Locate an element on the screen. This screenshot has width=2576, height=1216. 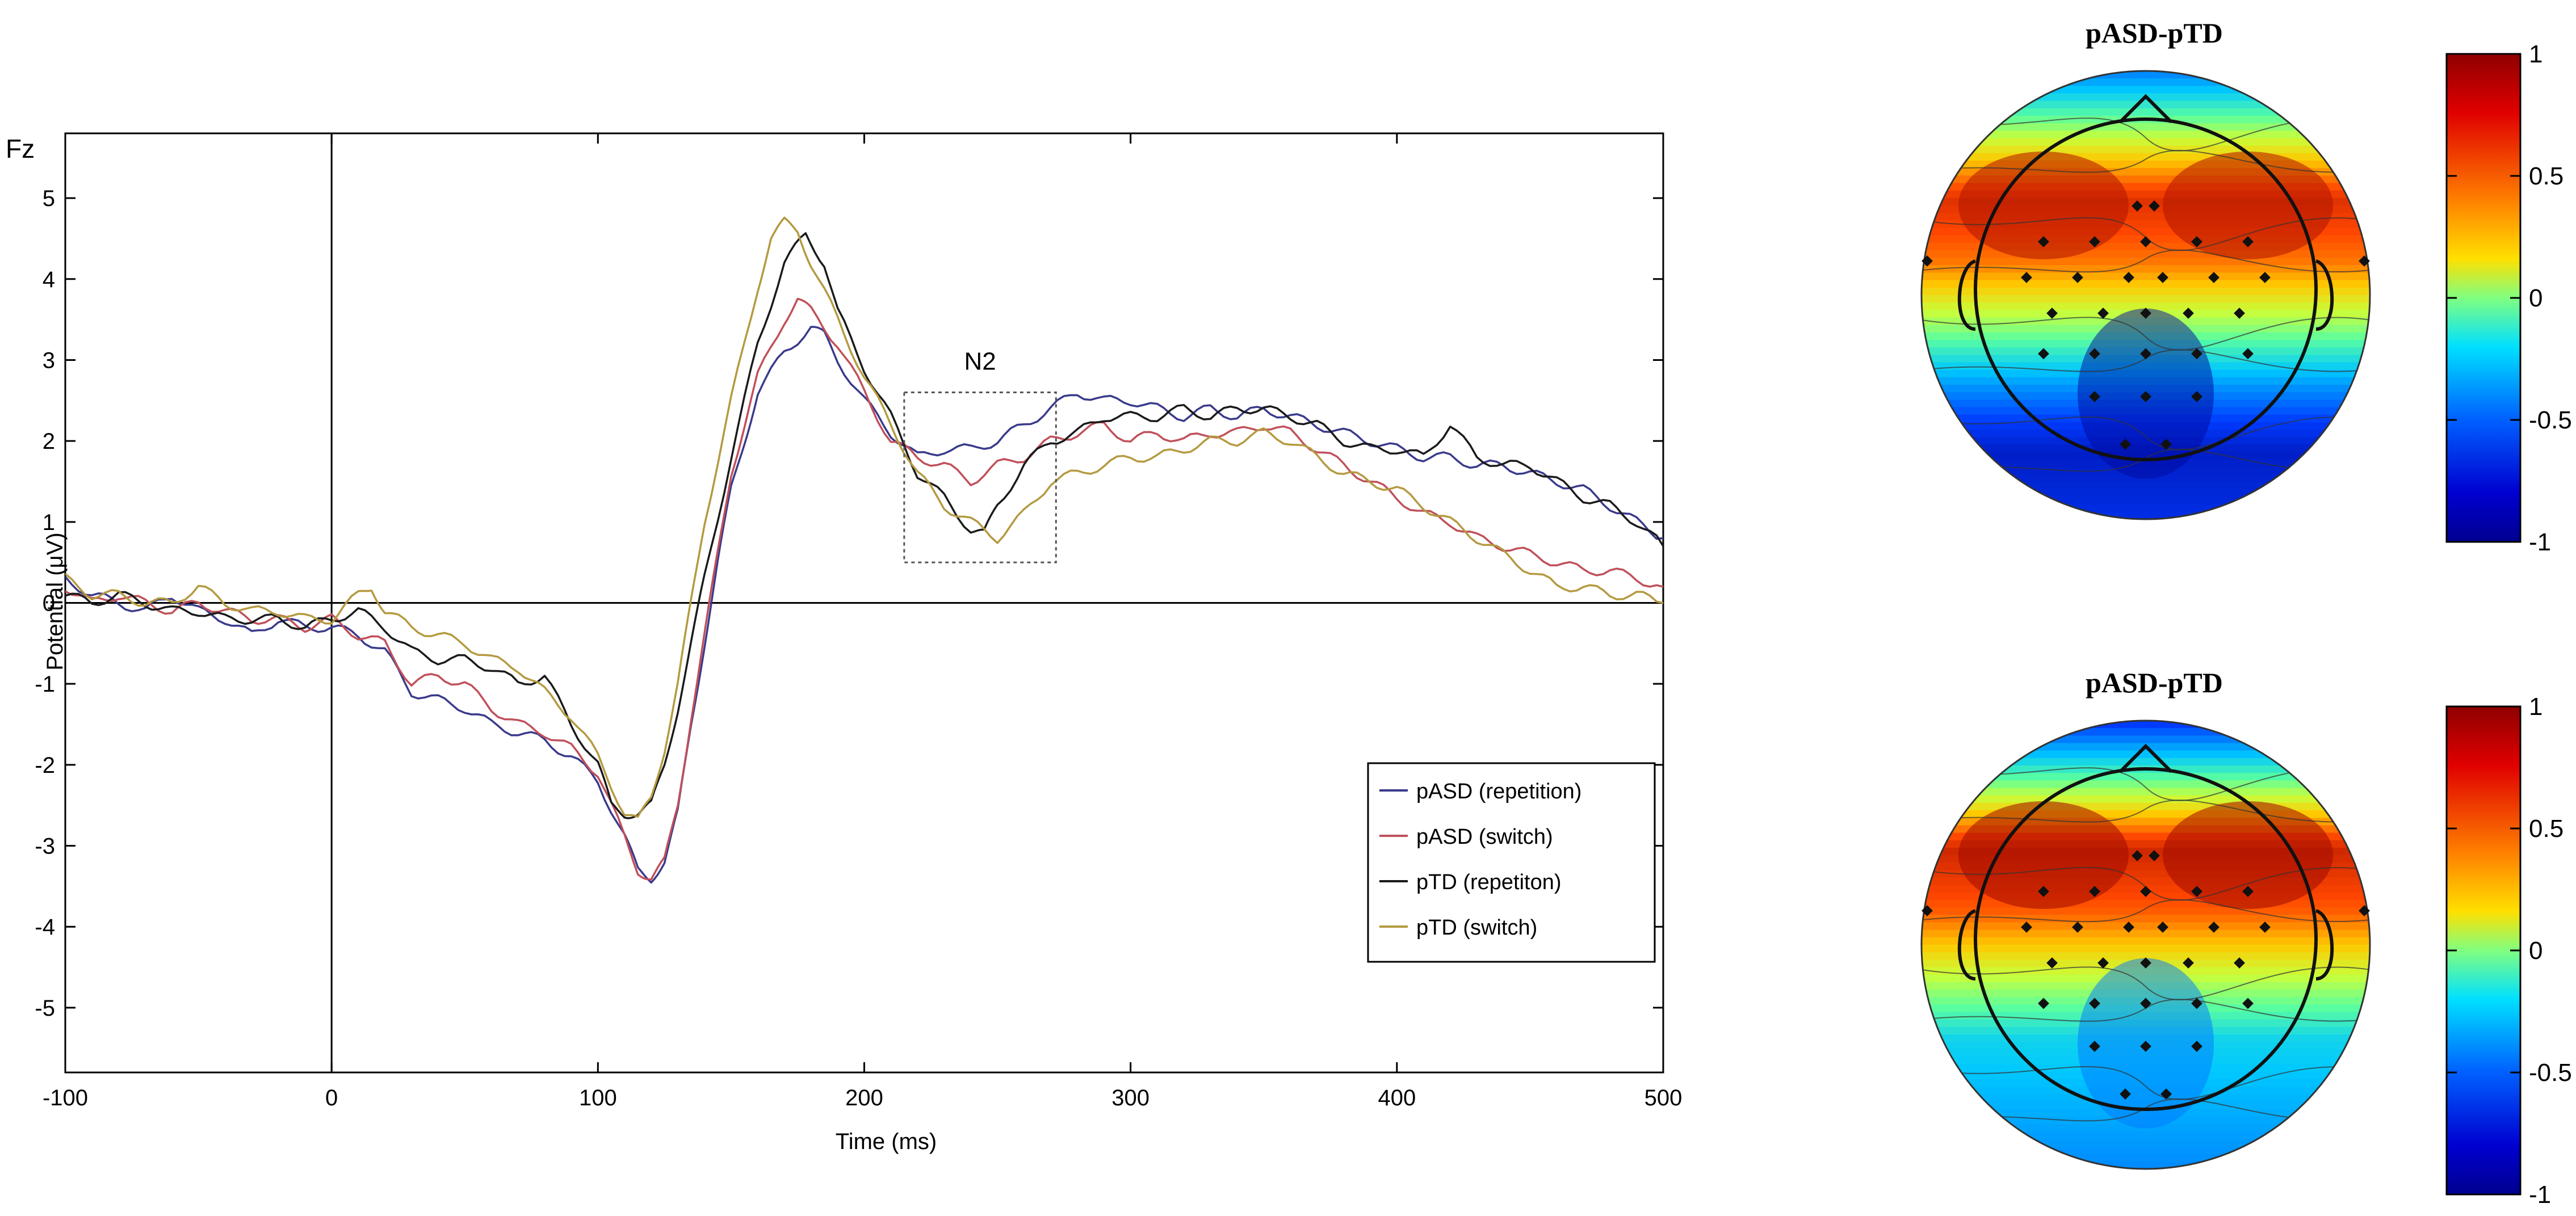
y-tick-label: -1 is located at coordinates (45, 684).